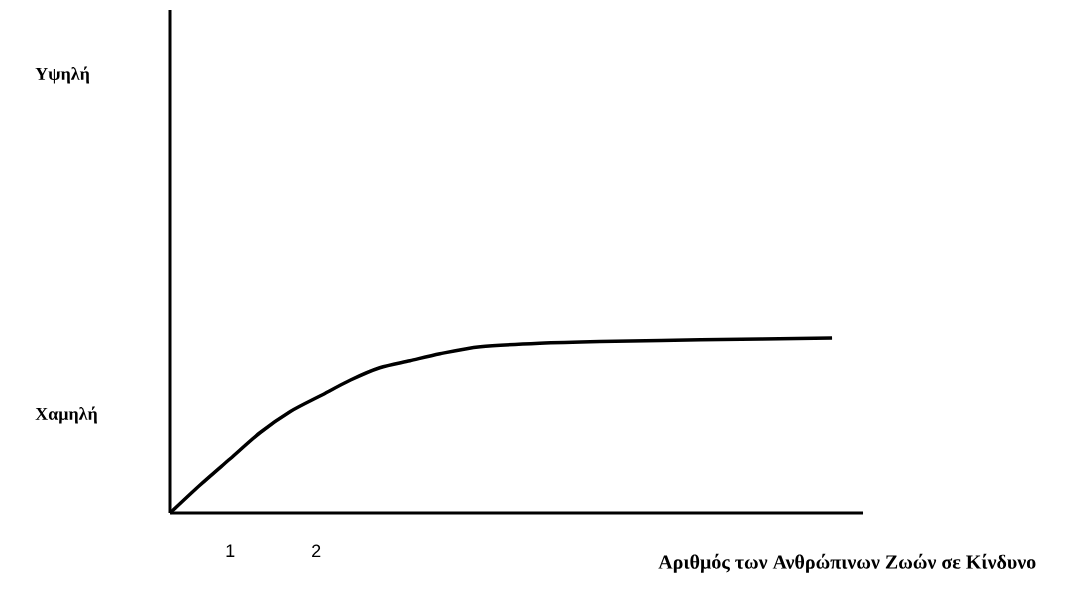 This screenshot has height=603, width=1068. Describe the element at coordinates (847, 563) in the screenshot. I see `x-axis-title: Αριθμός των Ανθρώπινων Ζωών σε Κίνδυνο` at that location.